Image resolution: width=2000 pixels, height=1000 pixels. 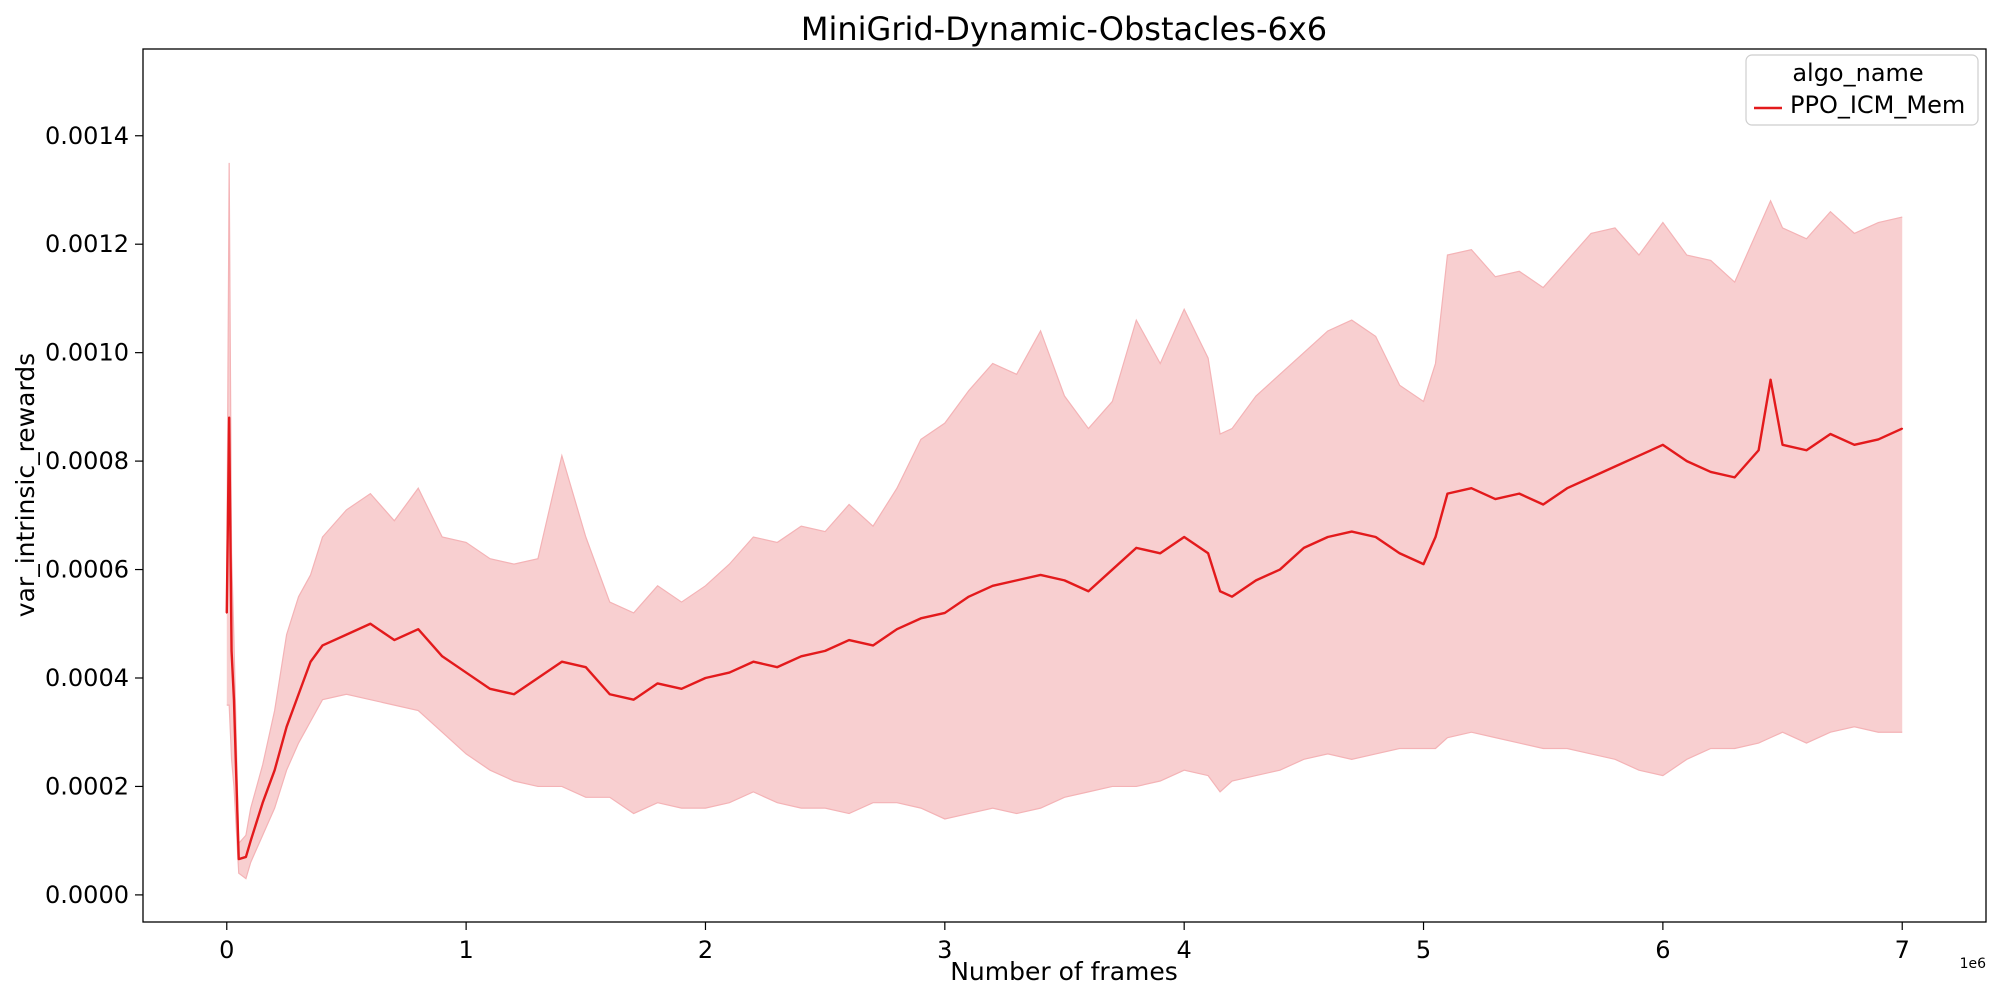 I want to click on legend-title: algo_name, so click(x=1857, y=73).